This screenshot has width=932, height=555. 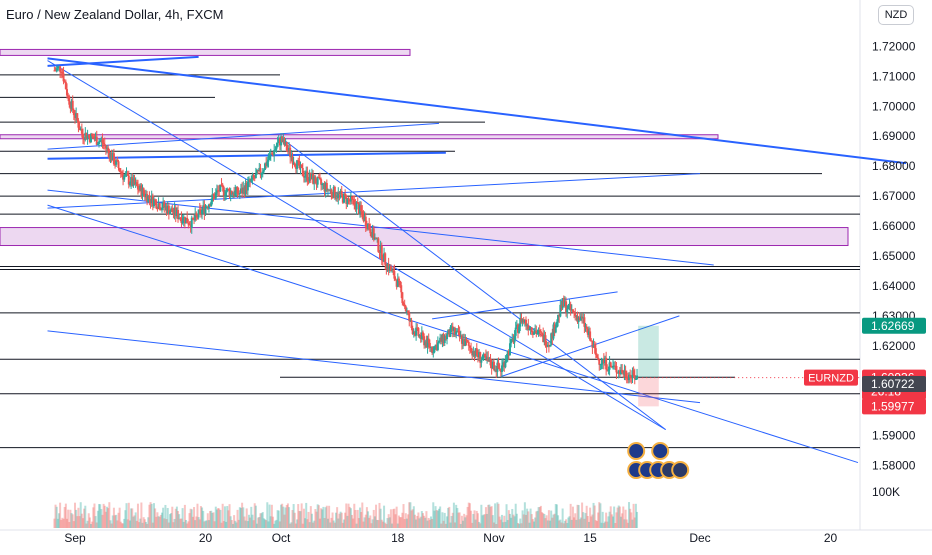 What do you see at coordinates (424, 237) in the screenshot?
I see `resistance-zone` at bounding box center [424, 237].